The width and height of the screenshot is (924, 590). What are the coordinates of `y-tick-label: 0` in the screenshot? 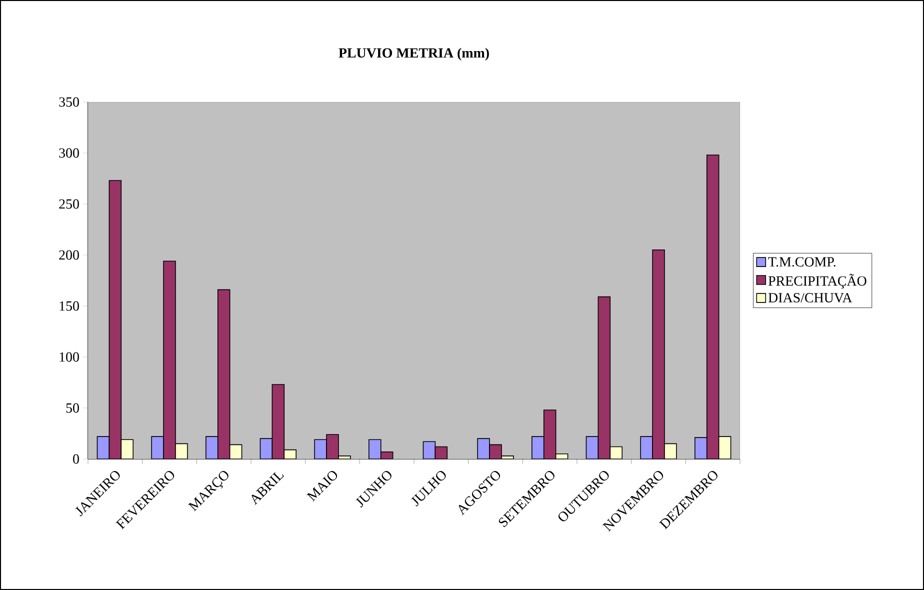 It's located at (76, 459).